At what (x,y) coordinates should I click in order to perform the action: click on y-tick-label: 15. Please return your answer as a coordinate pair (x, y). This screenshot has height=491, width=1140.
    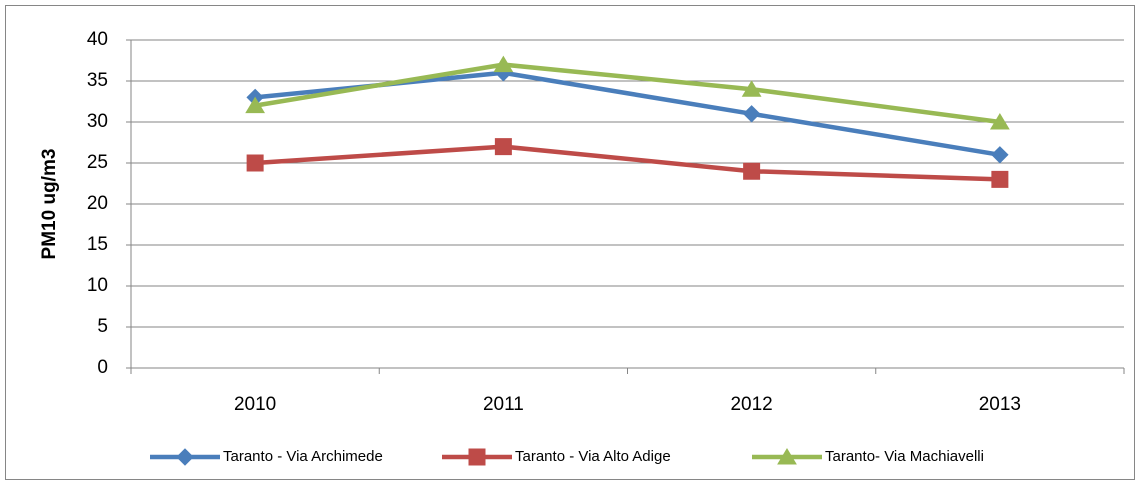
    Looking at the image, I should click on (97, 244).